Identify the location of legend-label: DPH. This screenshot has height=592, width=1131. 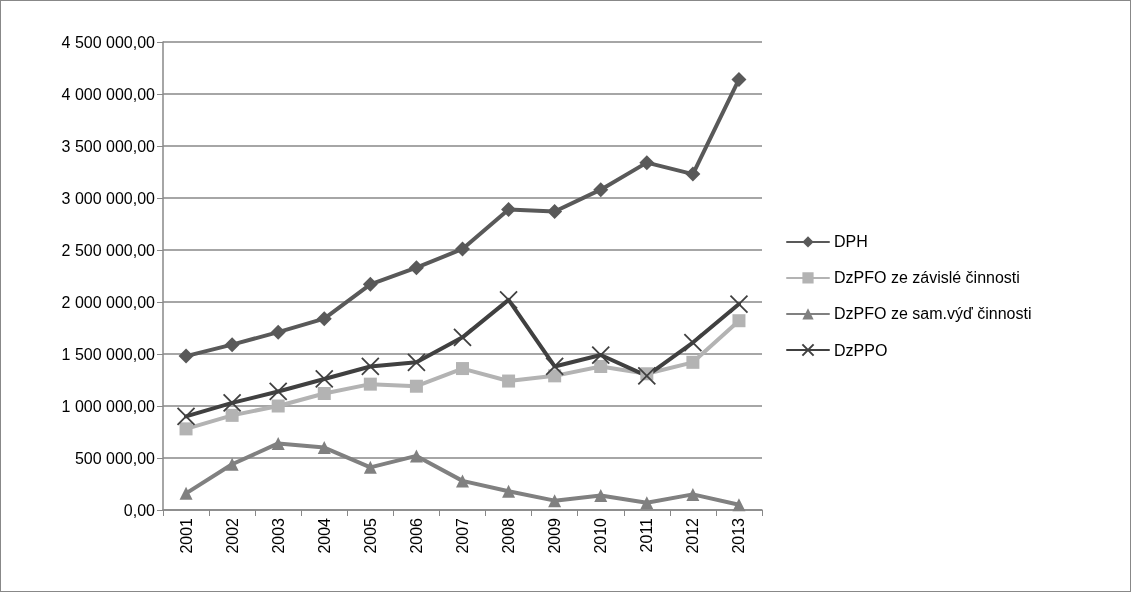
(851, 242).